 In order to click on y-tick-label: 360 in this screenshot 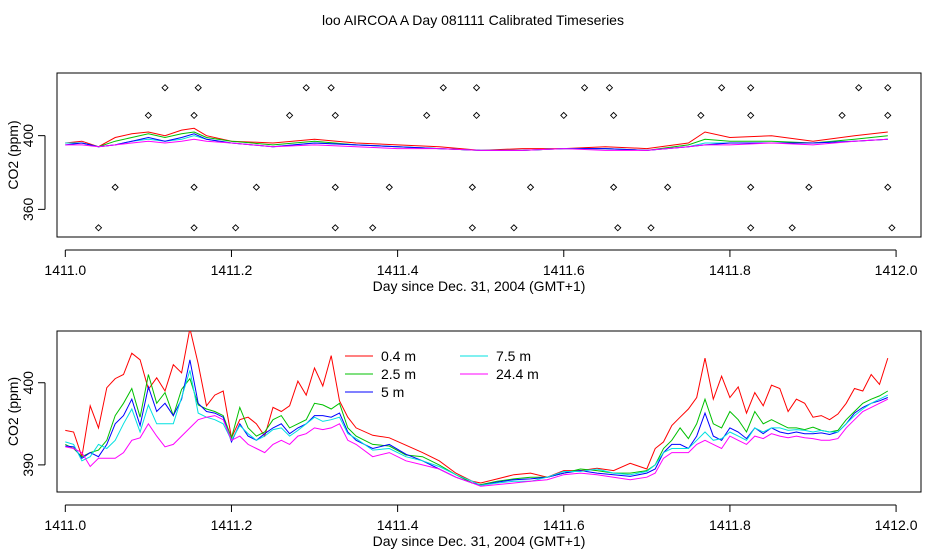, I will do `click(28, 209)`.